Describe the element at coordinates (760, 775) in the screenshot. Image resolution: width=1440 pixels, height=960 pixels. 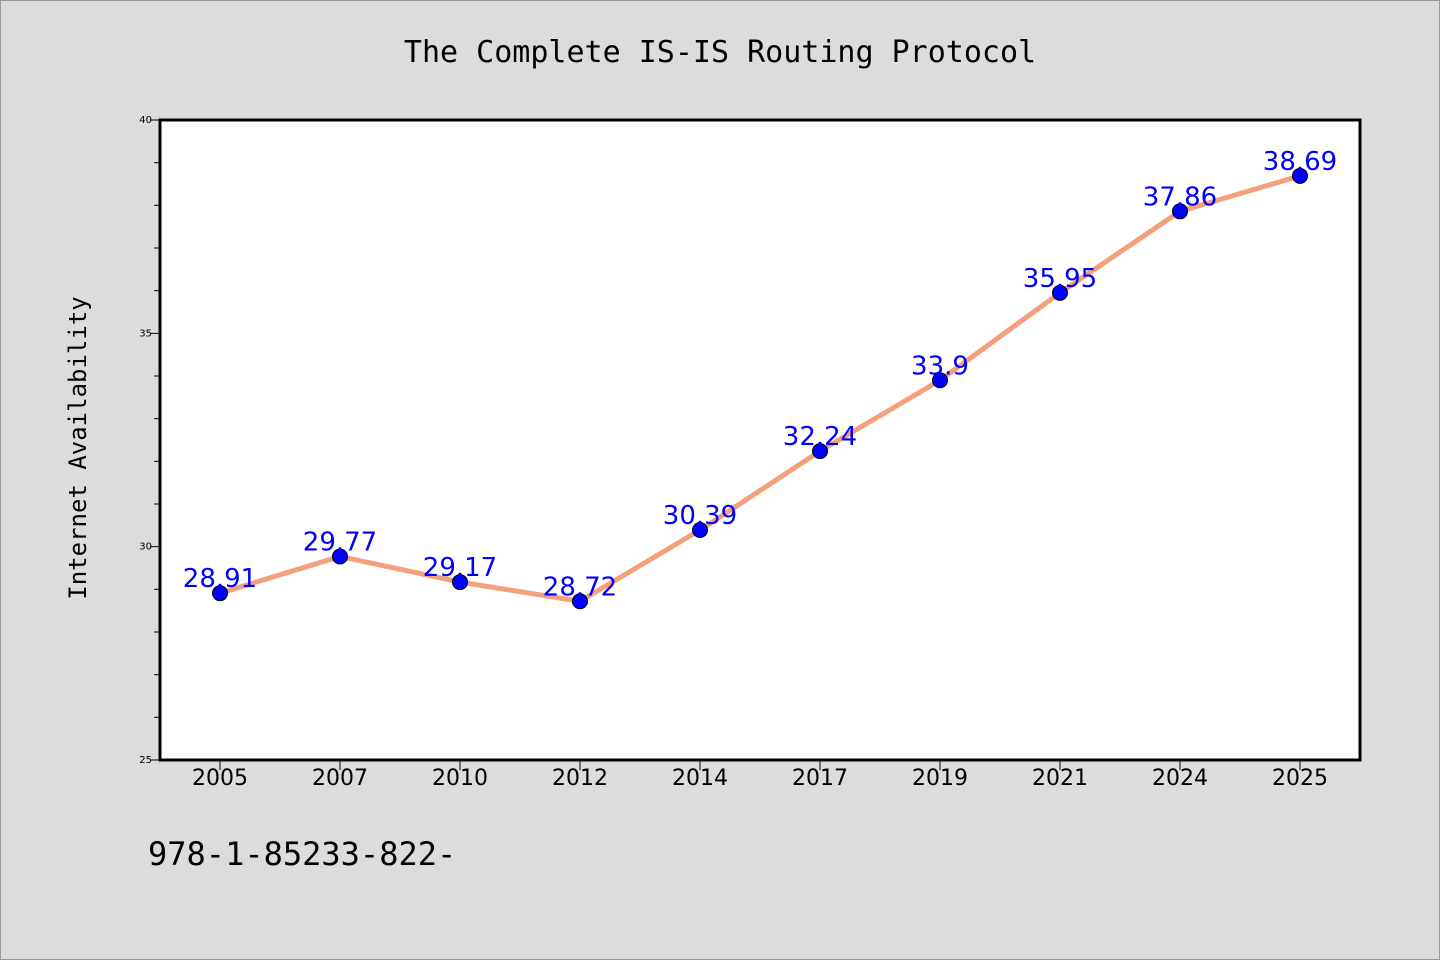
I see `x-axis: 2005 2007 2010 2012 2014 2017 2019 2021 2024 2025` at that location.